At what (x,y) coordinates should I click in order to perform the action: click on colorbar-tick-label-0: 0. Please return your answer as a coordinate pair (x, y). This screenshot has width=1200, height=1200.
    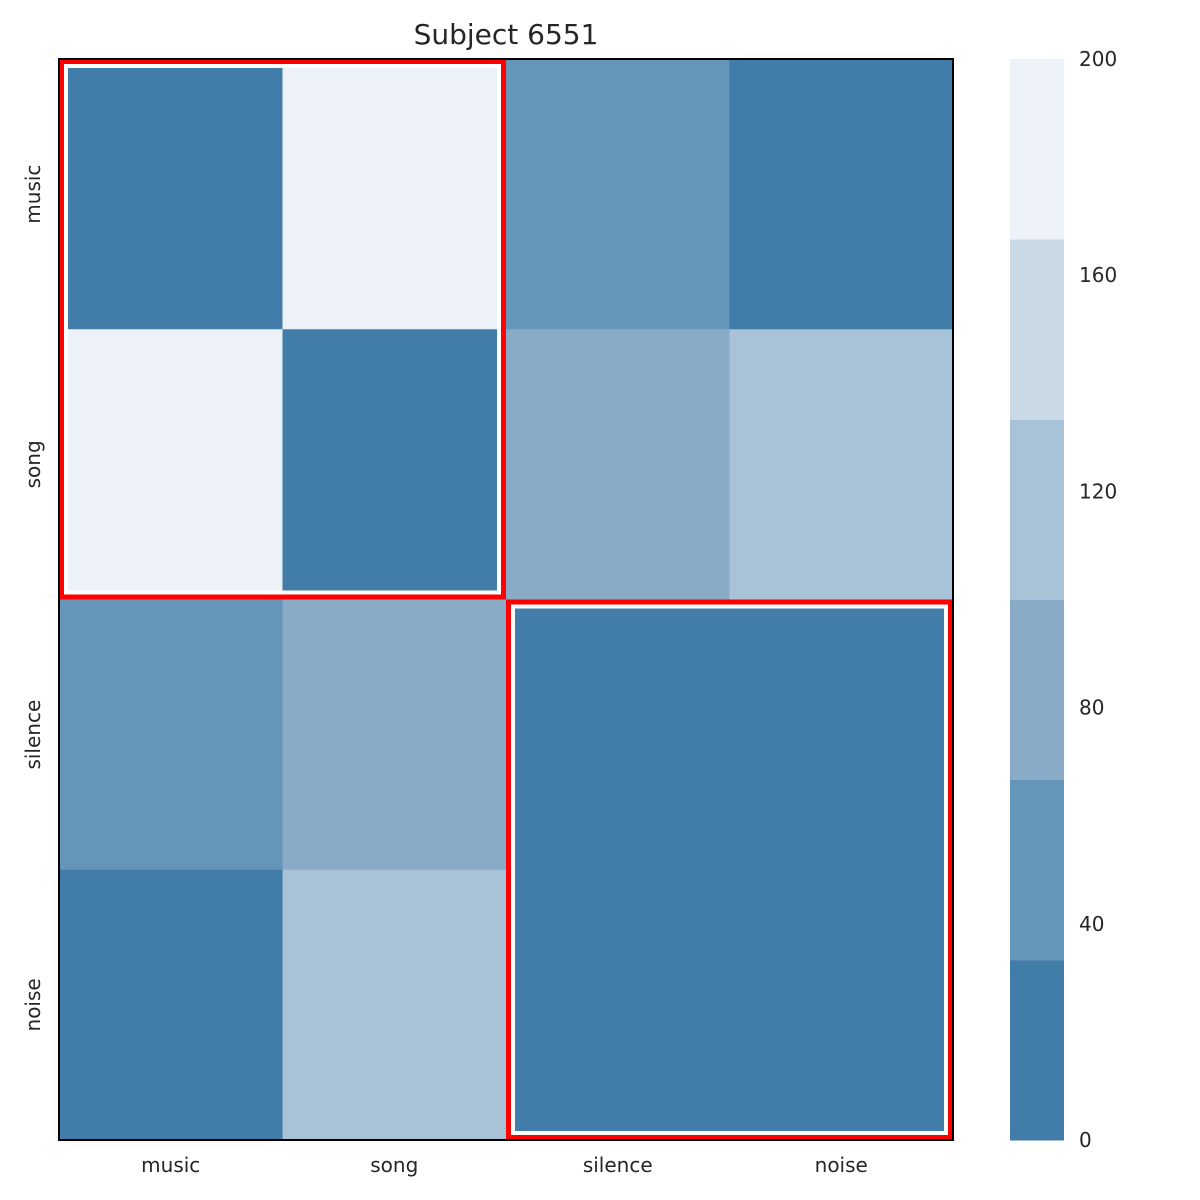
    Looking at the image, I should click on (1085, 1140).